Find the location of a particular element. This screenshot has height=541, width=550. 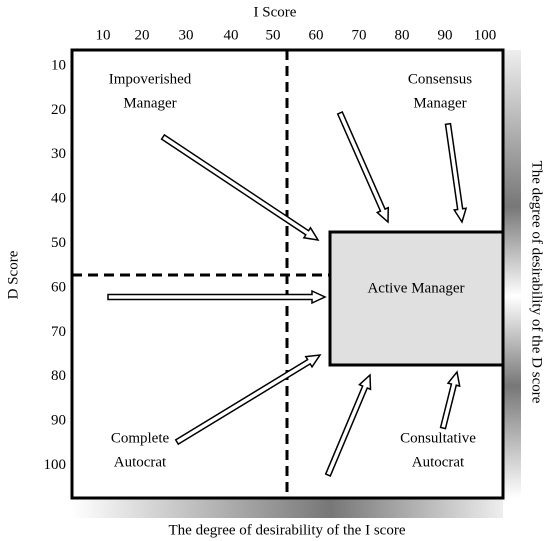

top-title: I Score is located at coordinates (275, 12).